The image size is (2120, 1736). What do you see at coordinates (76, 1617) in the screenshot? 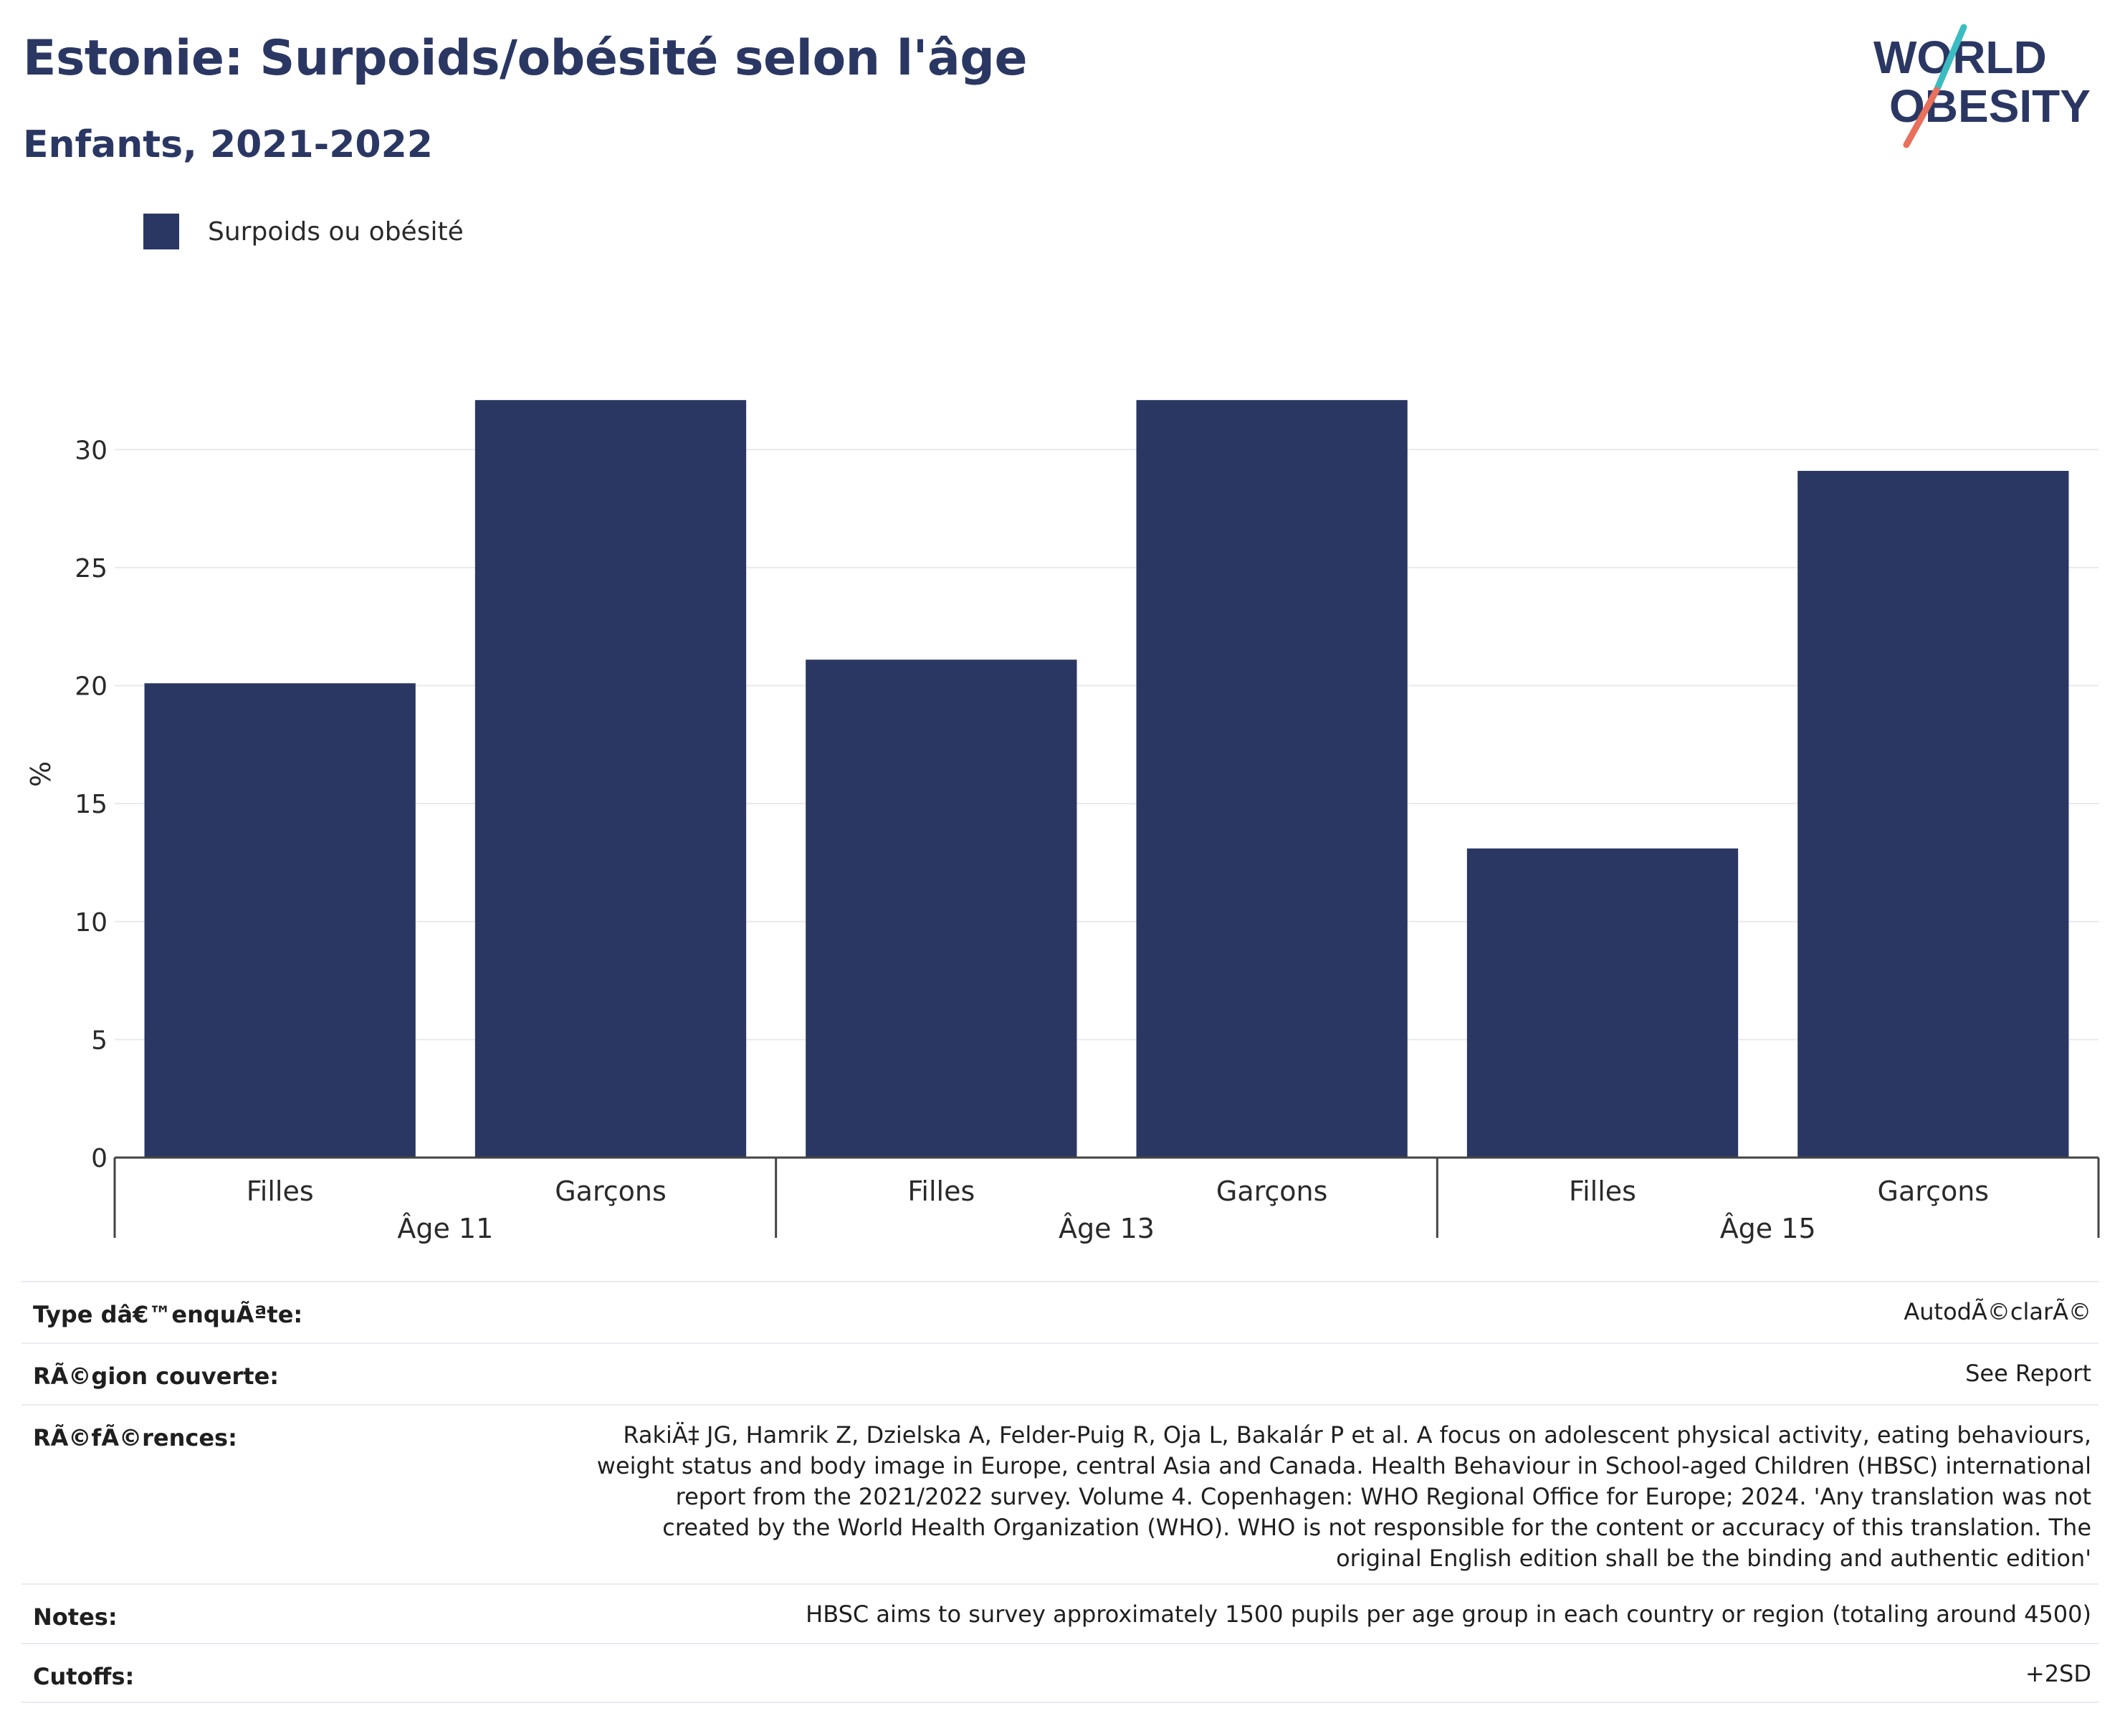
I see `meta-label-notes: Notes:` at bounding box center [76, 1617].